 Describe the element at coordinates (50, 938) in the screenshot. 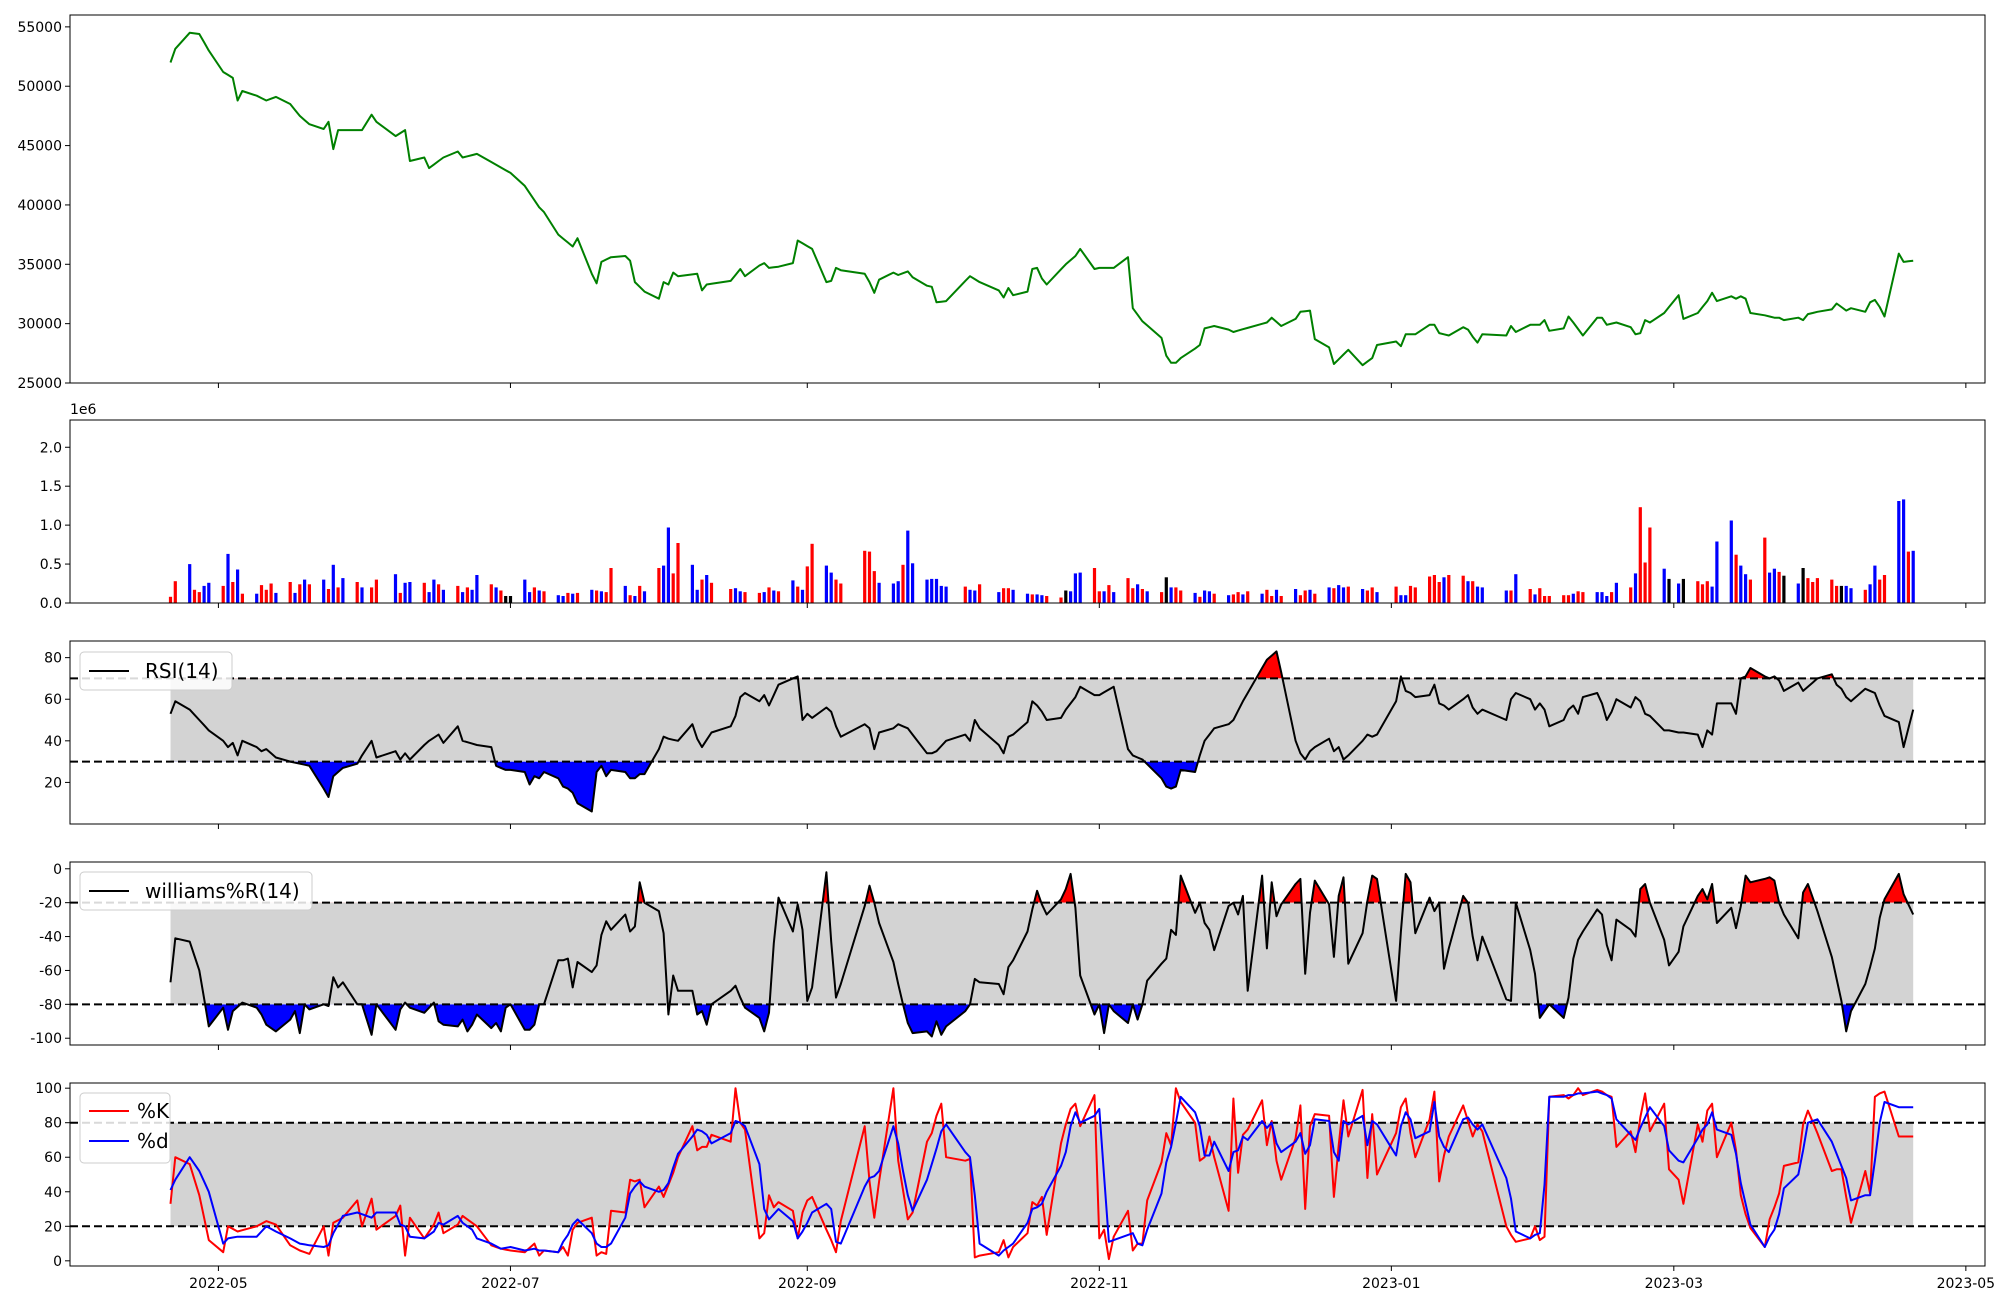

I see `williams-ytick-label: -40` at that location.